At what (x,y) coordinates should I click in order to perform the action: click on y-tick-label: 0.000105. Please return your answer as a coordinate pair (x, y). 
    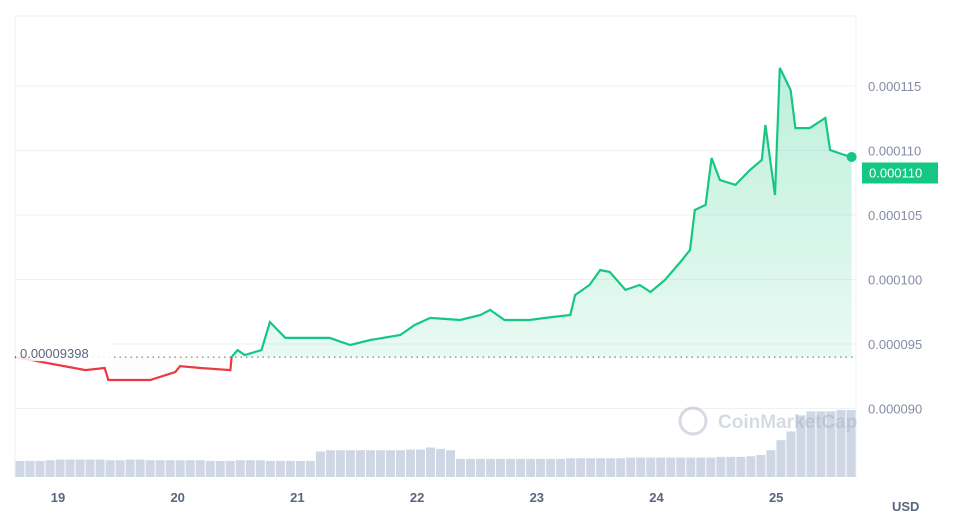
    Looking at the image, I should click on (895, 215).